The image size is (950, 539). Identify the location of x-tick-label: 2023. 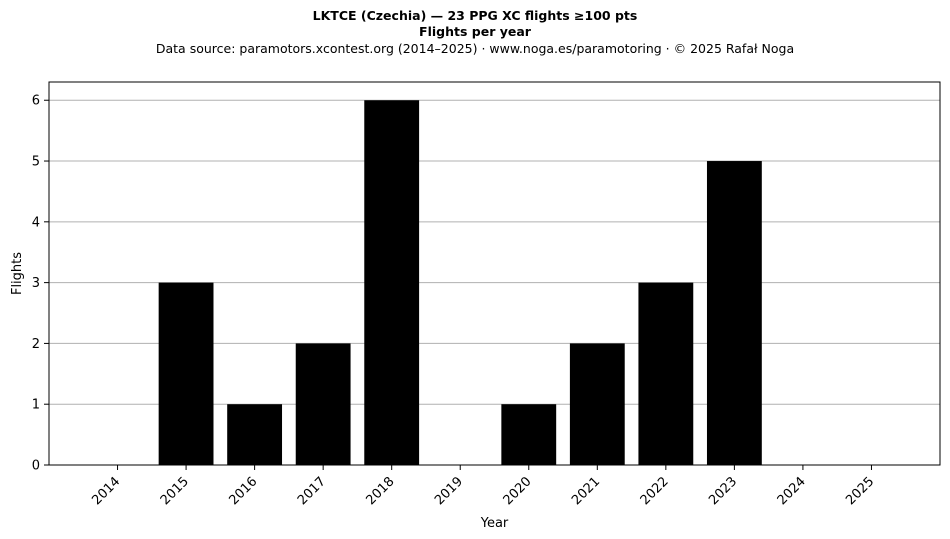
(723, 491).